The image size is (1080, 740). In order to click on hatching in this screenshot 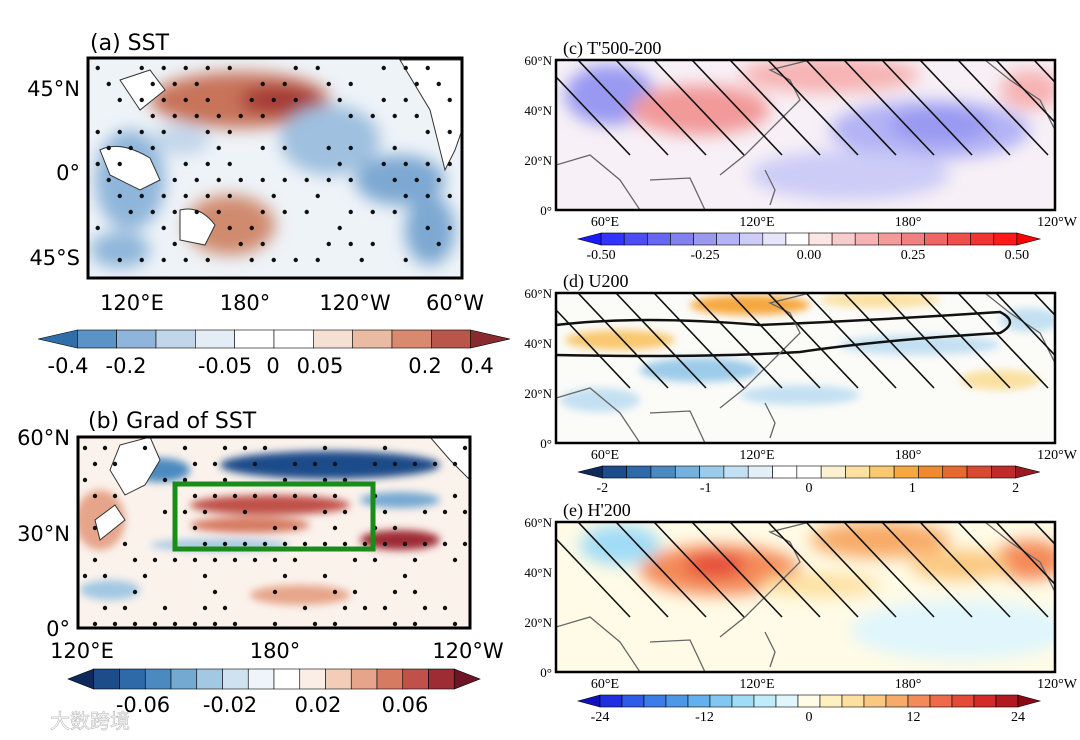, I will do `click(818, 108)`.